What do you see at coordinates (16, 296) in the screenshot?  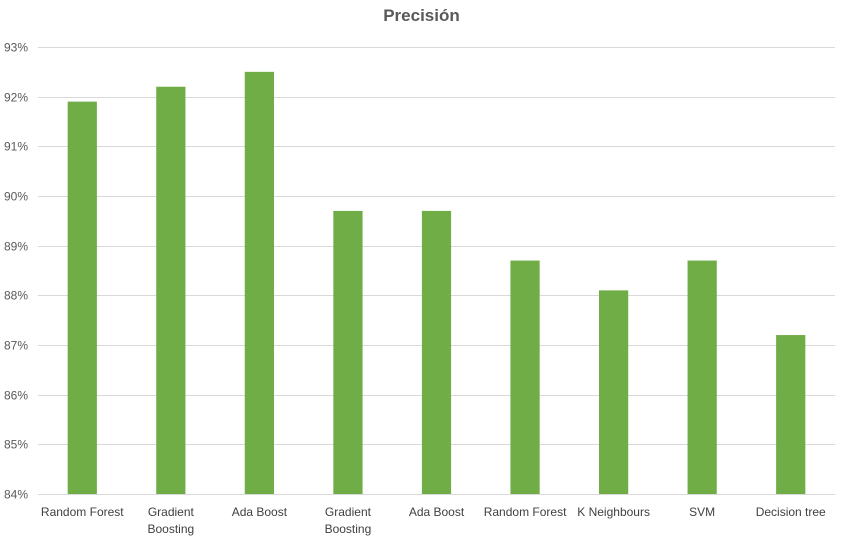 I see `y-tick-label: 88%` at bounding box center [16, 296].